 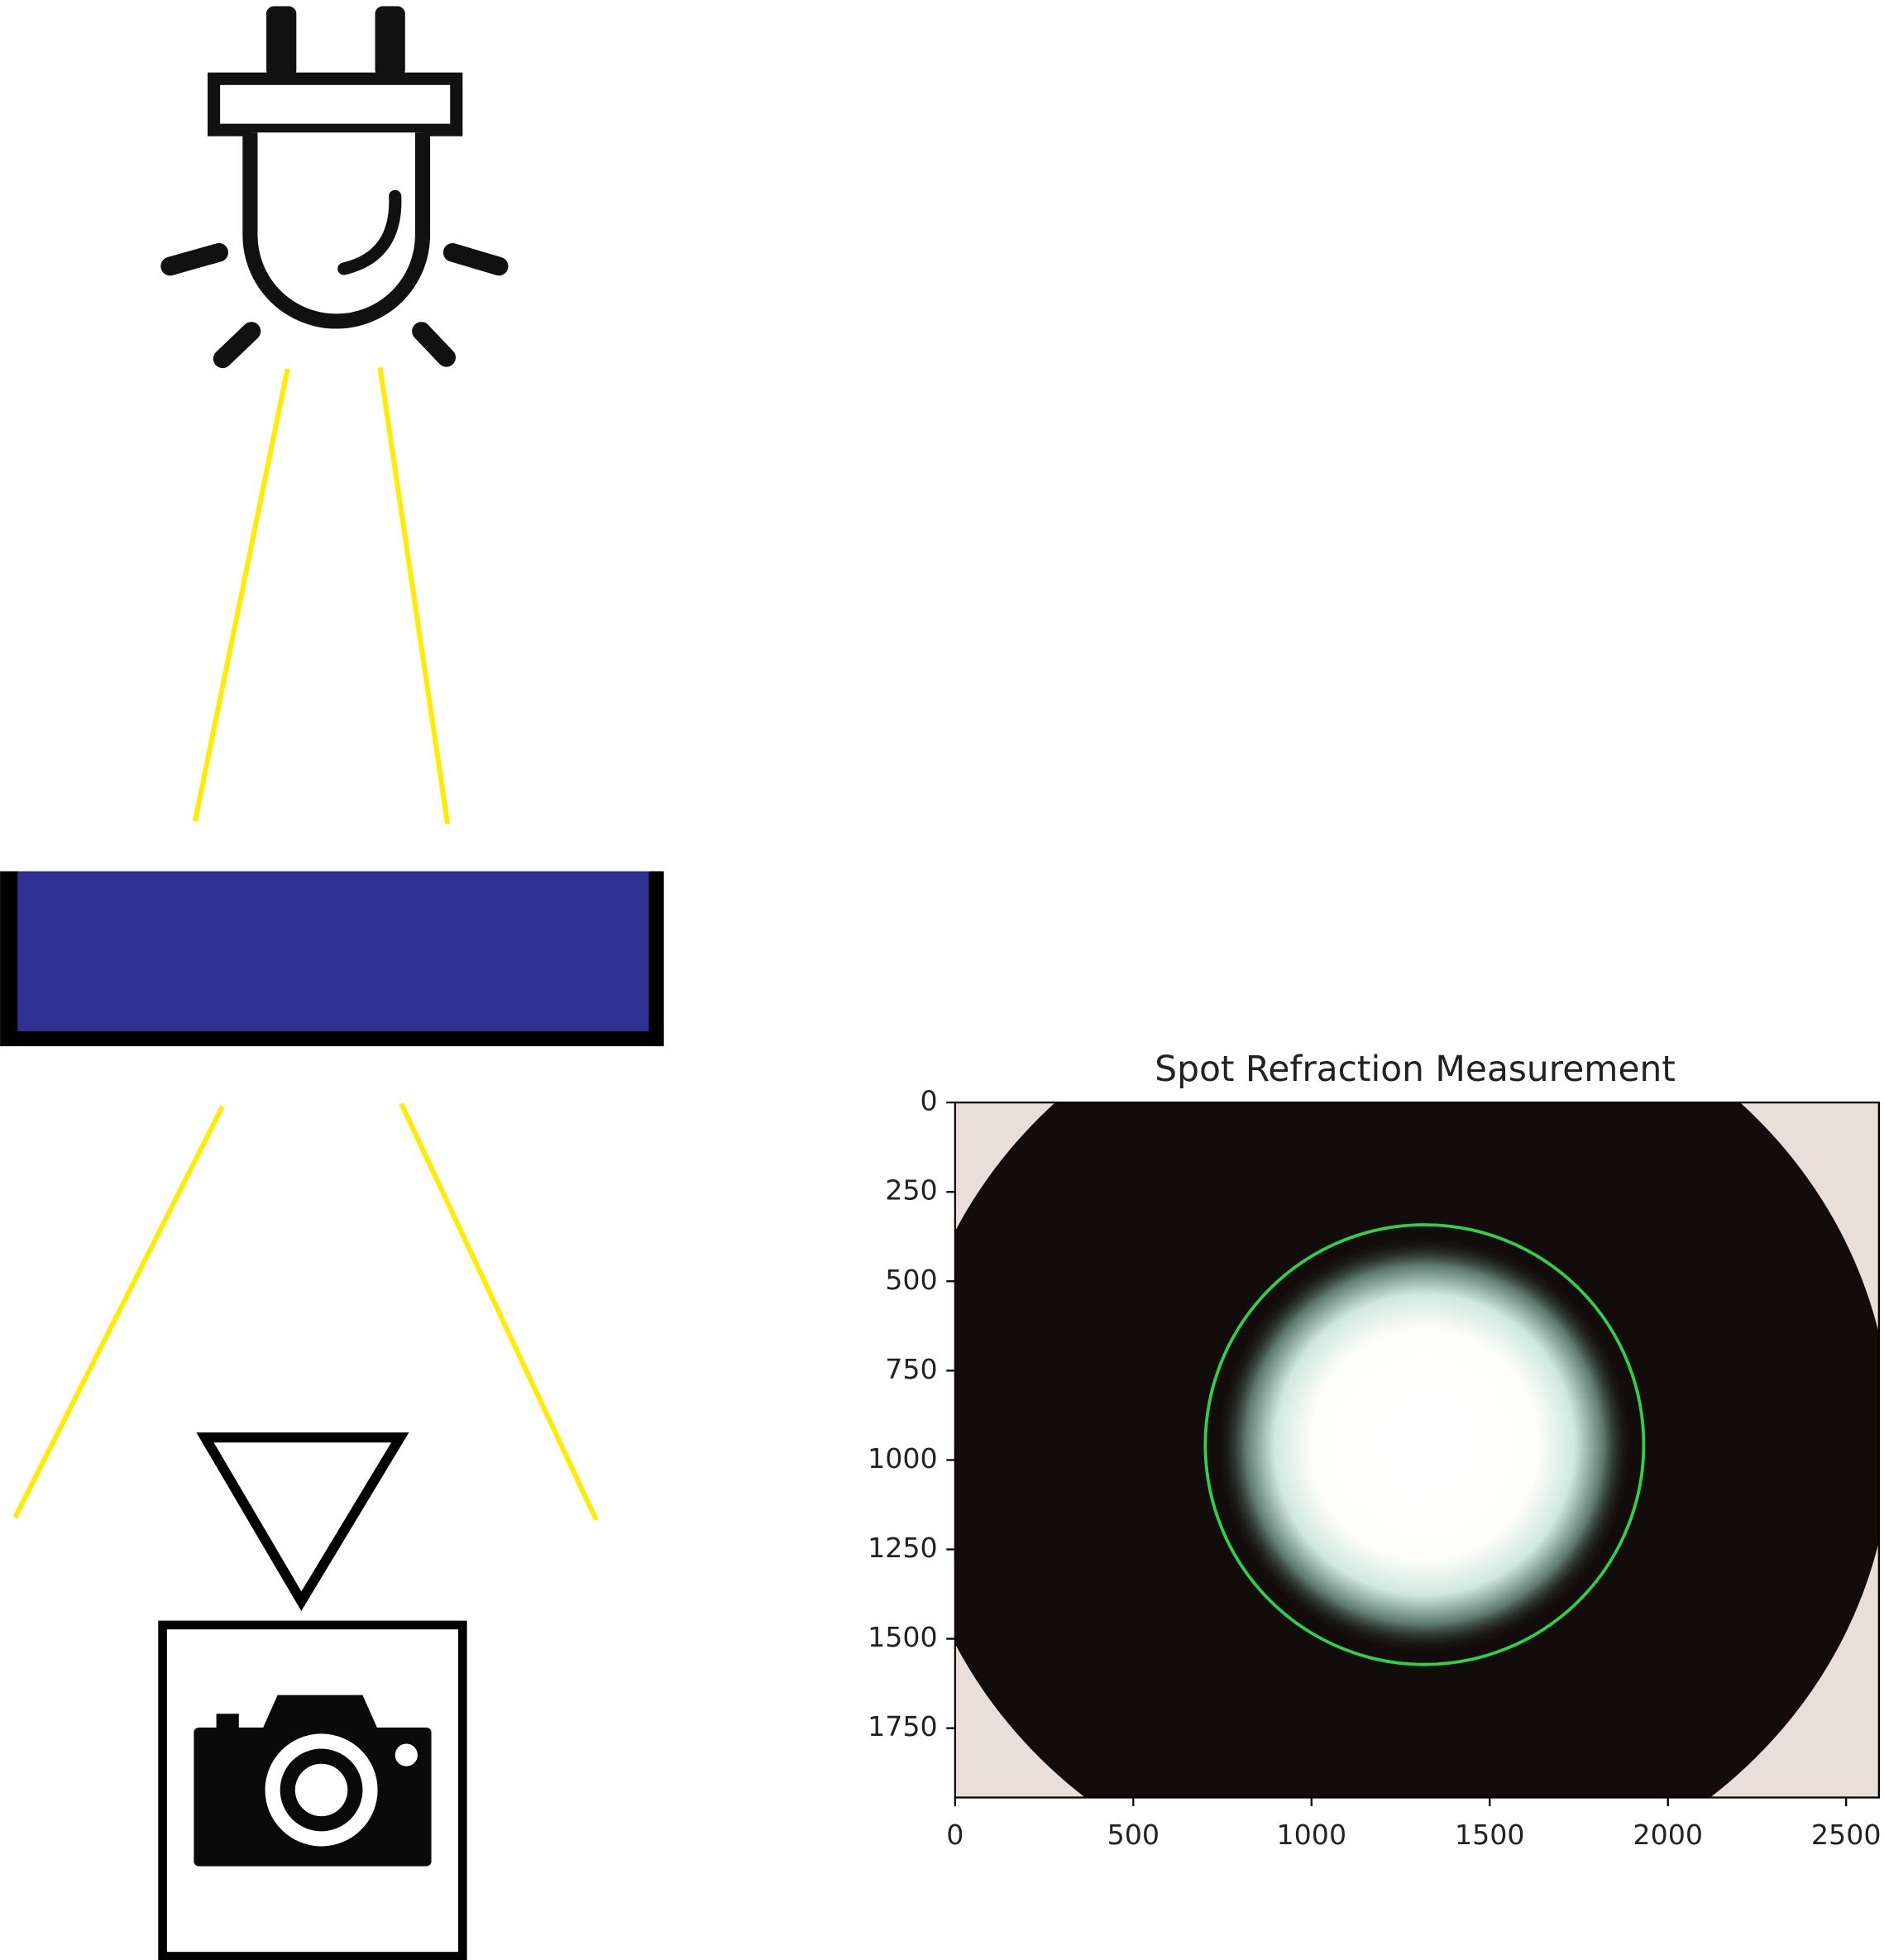 I want to click on x-tick-label: 0, so click(x=955, y=1835).